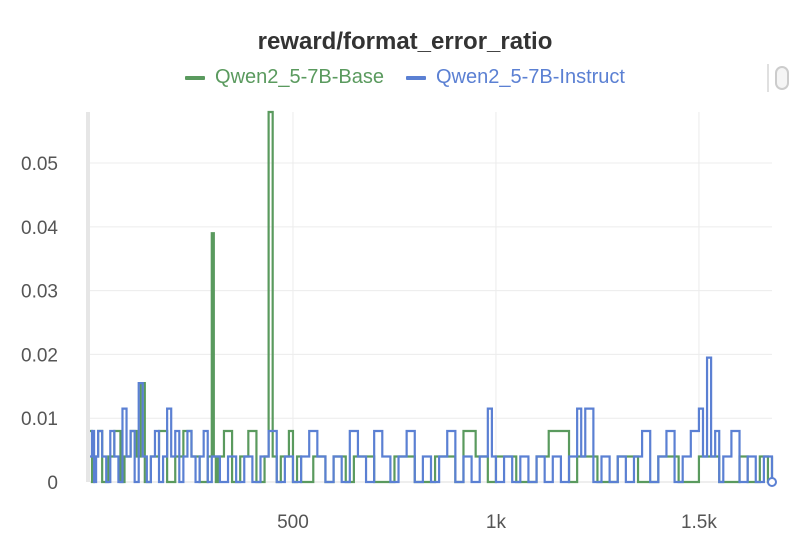  What do you see at coordinates (768, 78) in the screenshot?
I see `legend-scroll-track` at bounding box center [768, 78].